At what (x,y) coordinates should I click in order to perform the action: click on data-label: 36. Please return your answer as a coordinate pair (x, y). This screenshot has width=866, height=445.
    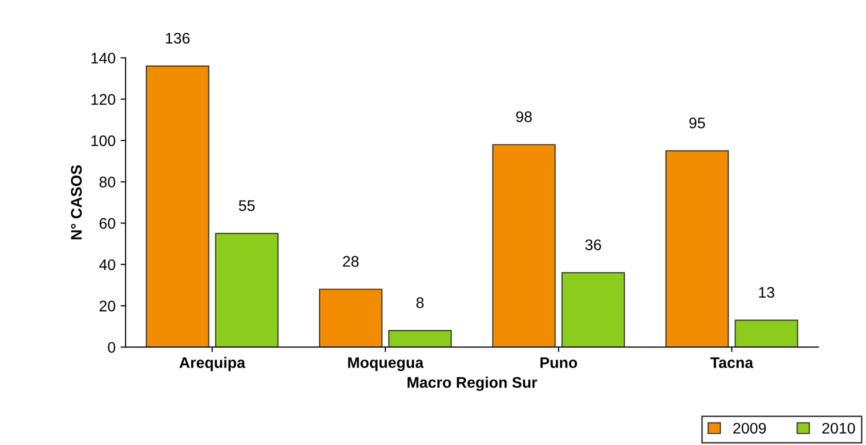
    Looking at the image, I should click on (593, 244).